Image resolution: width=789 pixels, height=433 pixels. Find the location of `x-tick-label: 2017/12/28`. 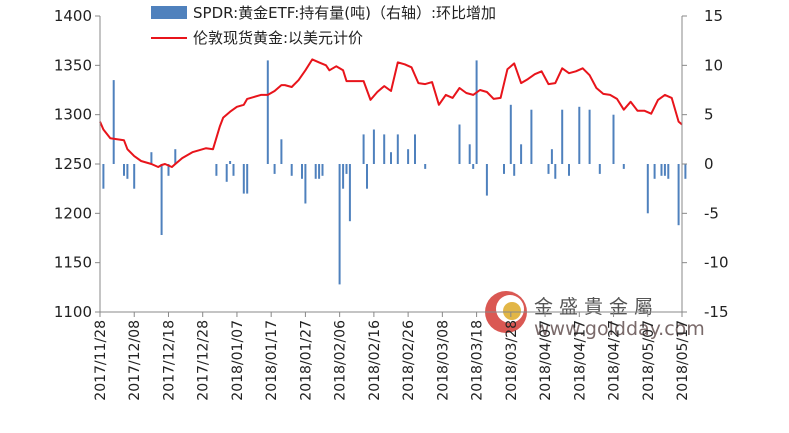

x-tick-label: 2017/12/28 is located at coordinates (204, 360).